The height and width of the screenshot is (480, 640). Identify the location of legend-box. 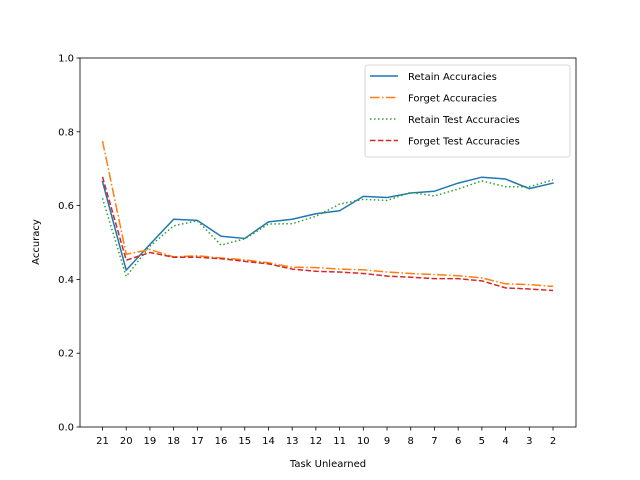
(467, 111).